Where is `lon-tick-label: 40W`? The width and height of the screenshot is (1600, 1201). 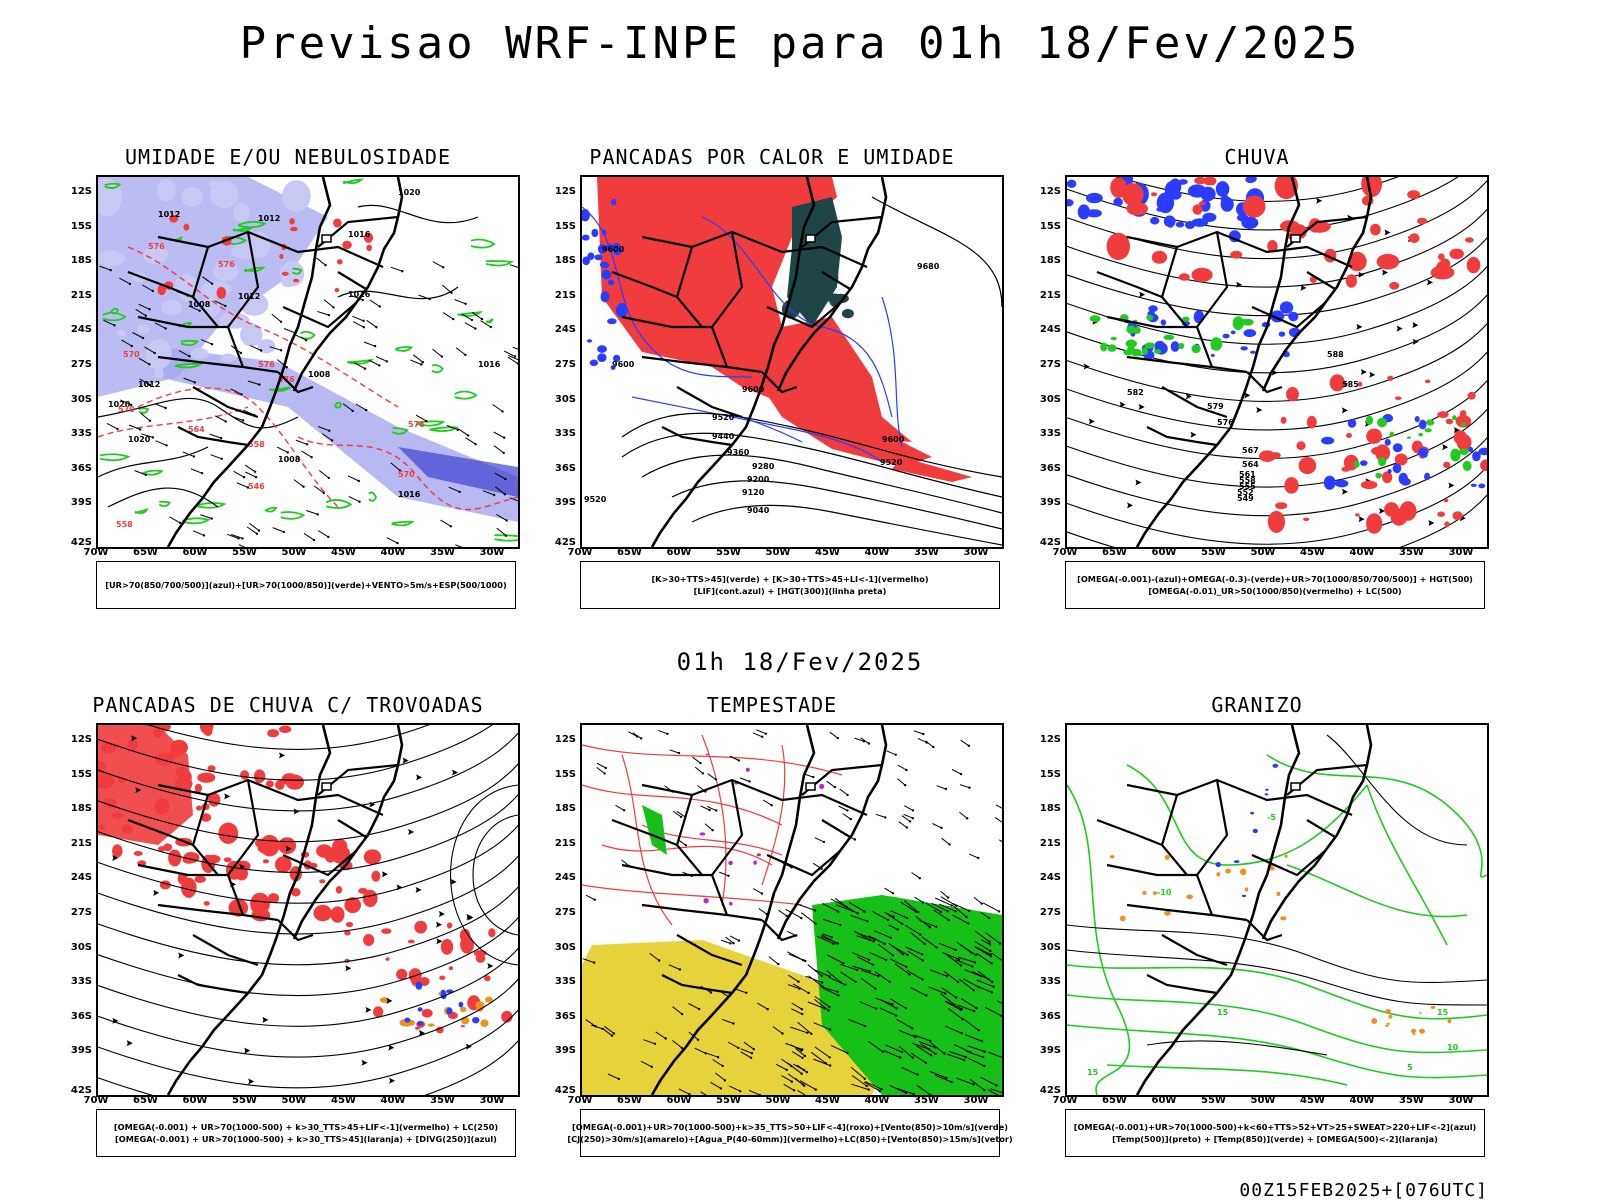
lon-tick-label: 40W is located at coordinates (877, 1100).